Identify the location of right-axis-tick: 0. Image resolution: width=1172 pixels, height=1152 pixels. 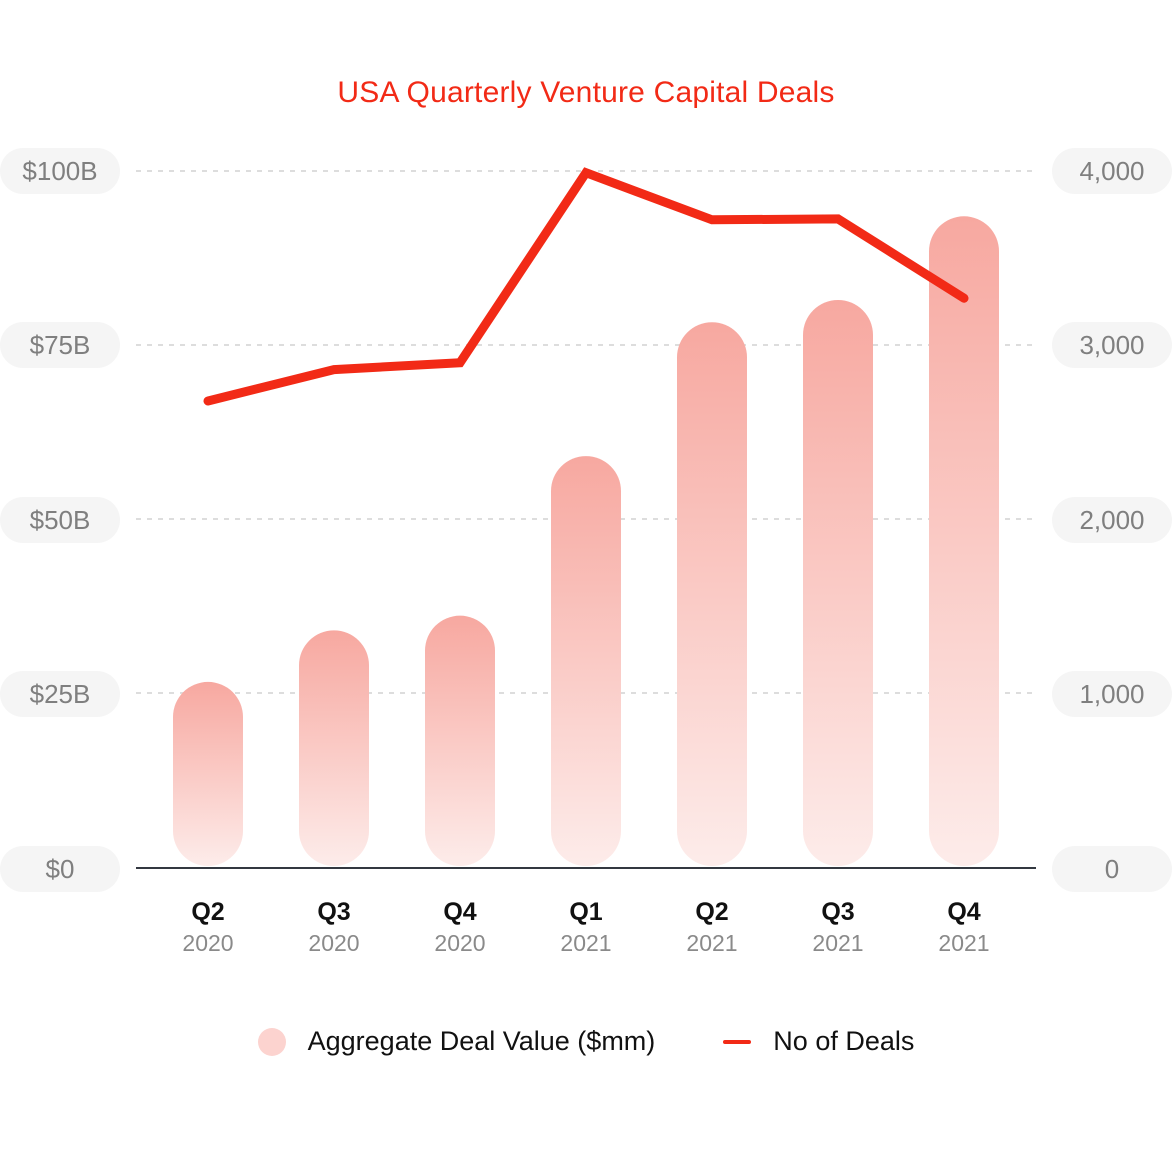
(1112, 869).